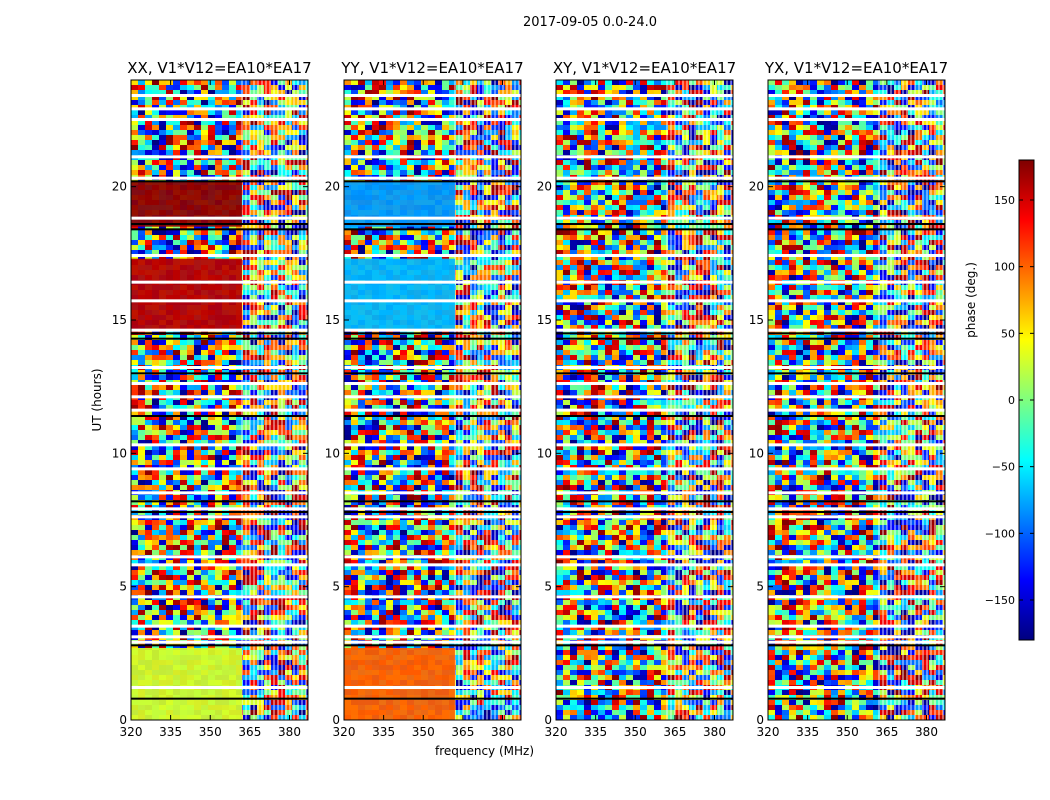  I want to click on colorbar: 150 100 50 0 −50 −100 −150 phase (deg.), so click(999, 400).